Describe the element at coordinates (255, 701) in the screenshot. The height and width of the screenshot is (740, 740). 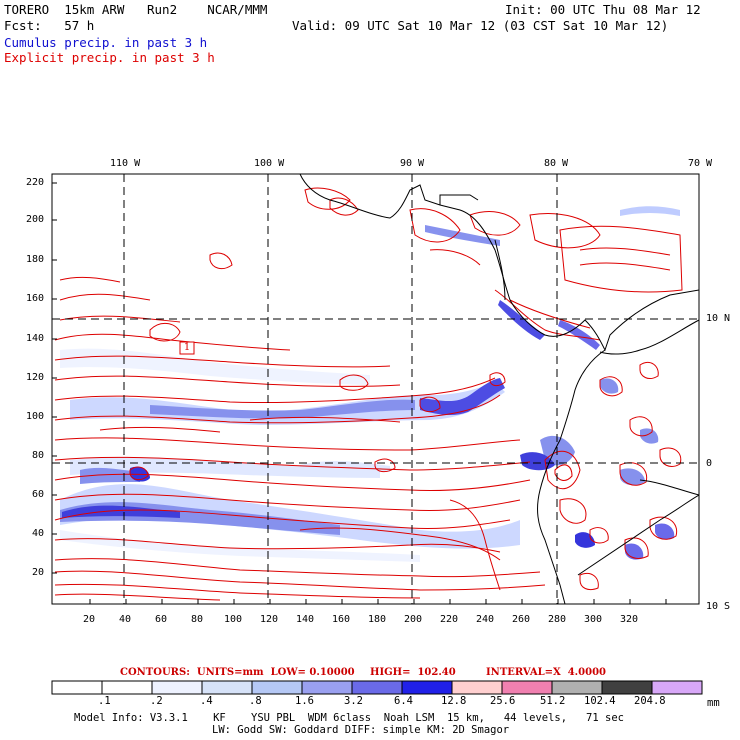
I see `colorbar-label: .8` at that location.